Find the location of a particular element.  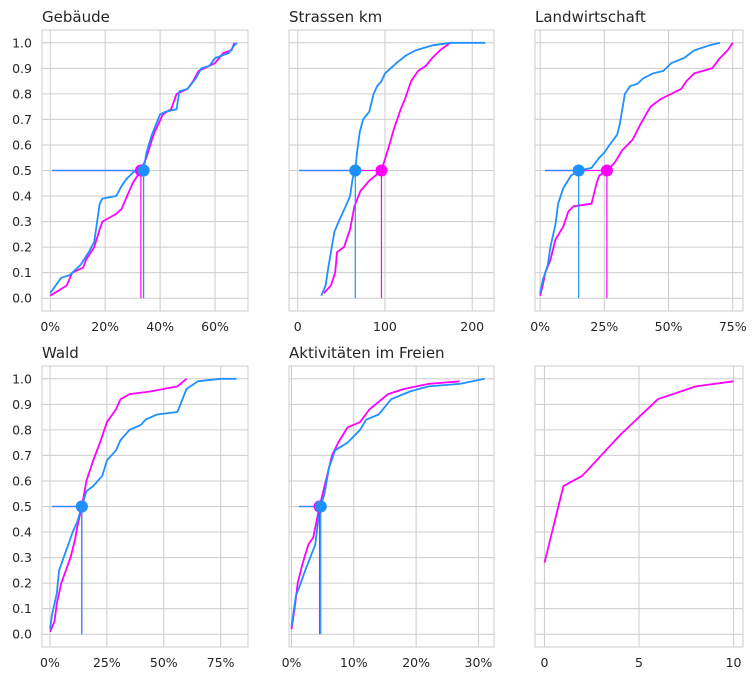

subplot-title: Strassen km is located at coordinates (335, 17).